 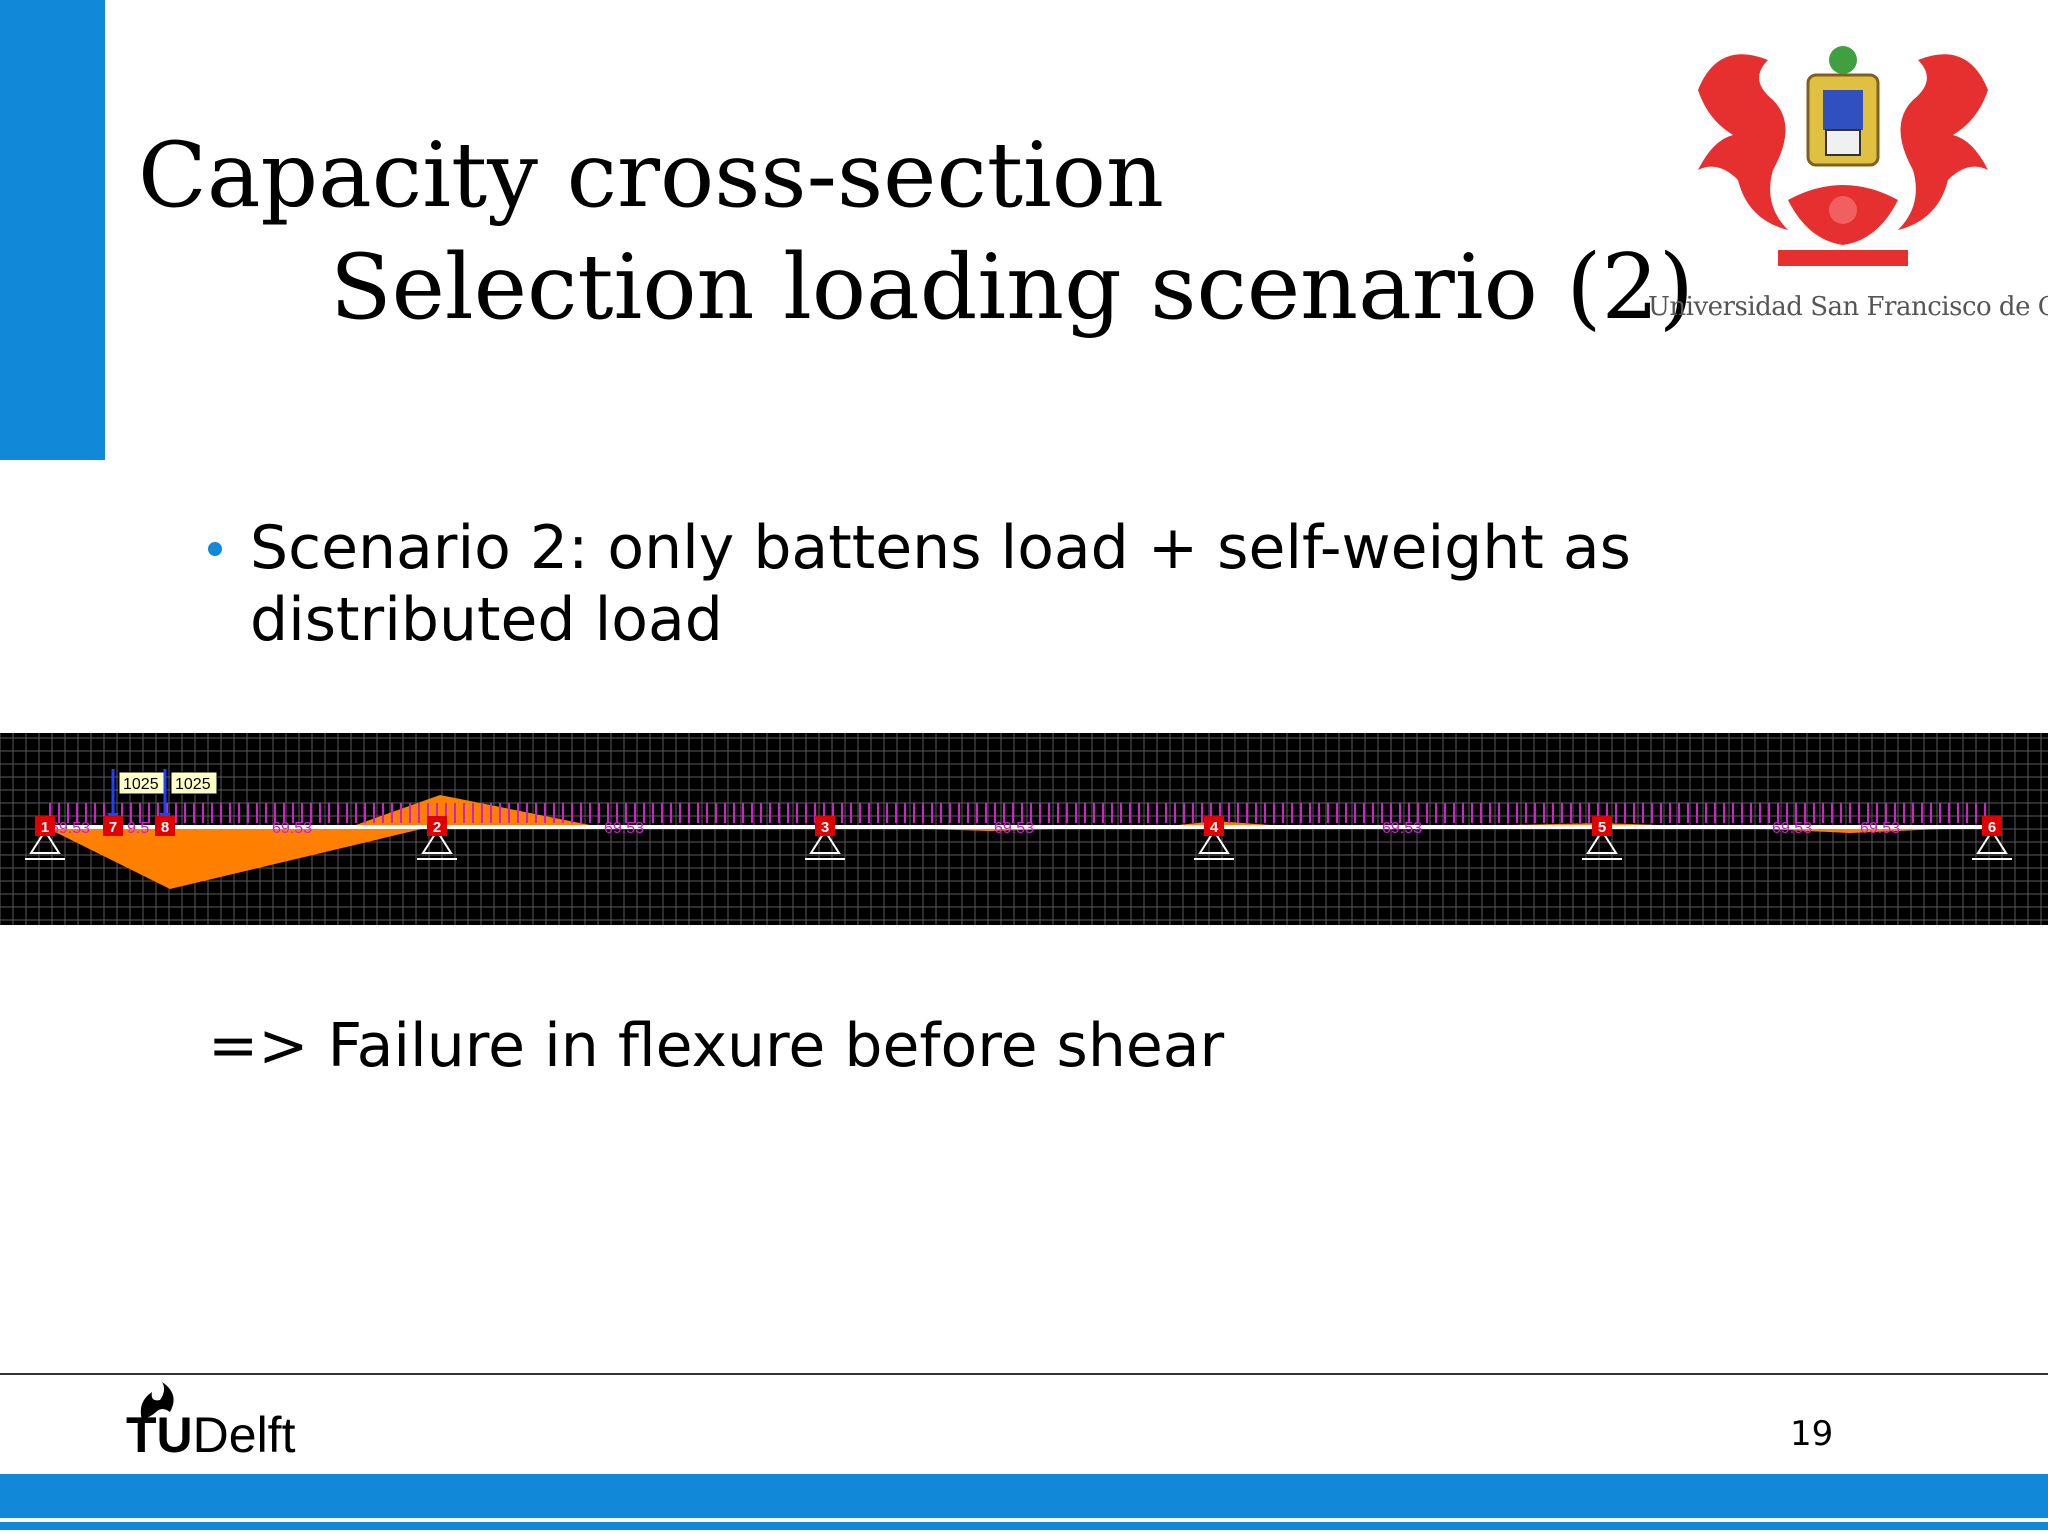 What do you see at coordinates (159, 1435) in the screenshot?
I see `tu-text: TU` at bounding box center [159, 1435].